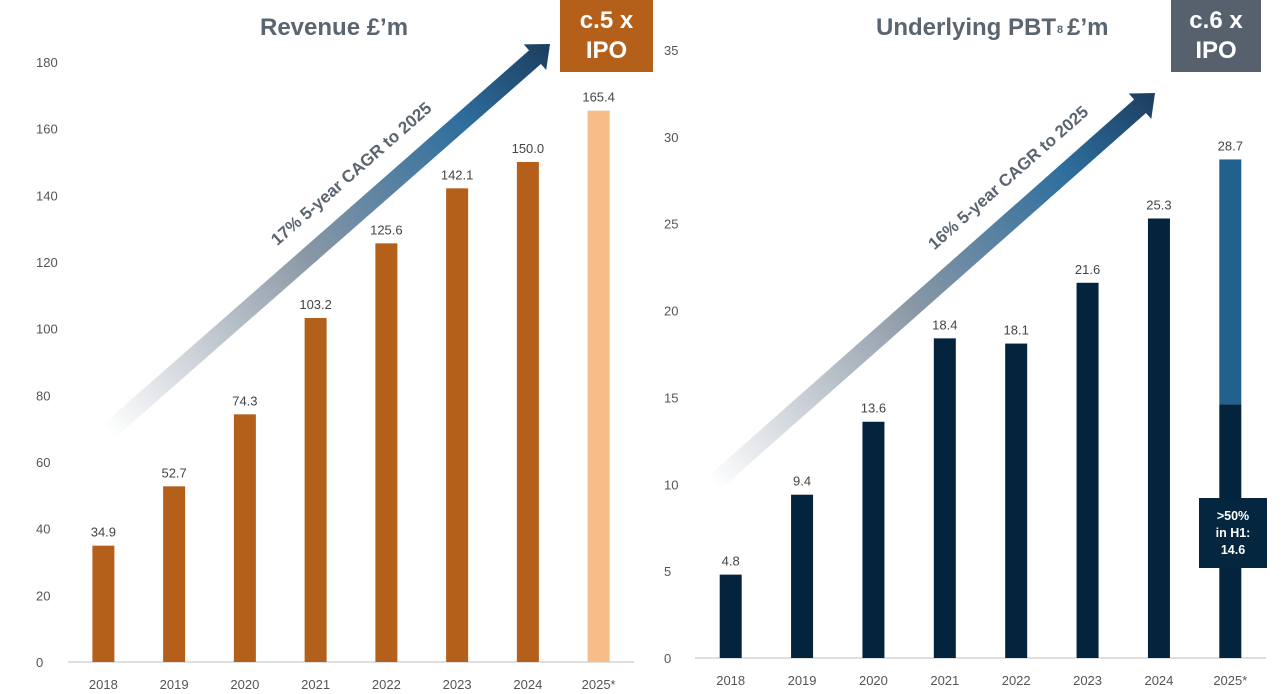 This screenshot has width=1285, height=694. I want to click on pbt-note-line3: 14.6, so click(1233, 549).